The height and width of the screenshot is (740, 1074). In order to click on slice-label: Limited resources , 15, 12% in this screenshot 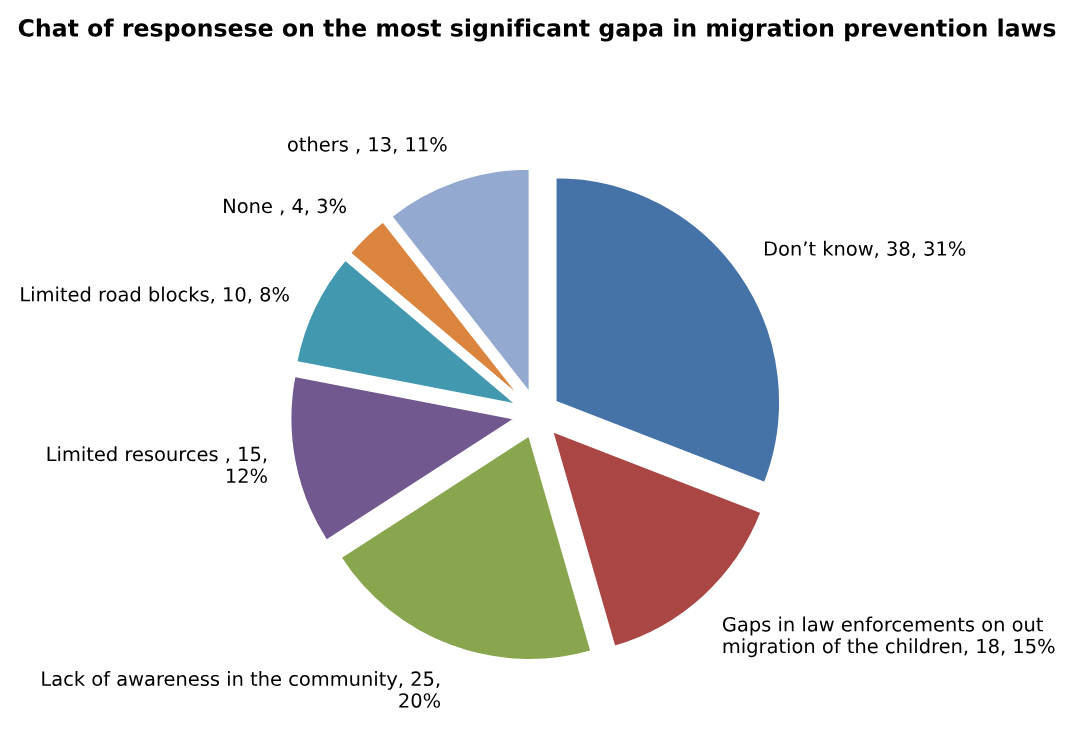, I will do `click(157, 465)`.